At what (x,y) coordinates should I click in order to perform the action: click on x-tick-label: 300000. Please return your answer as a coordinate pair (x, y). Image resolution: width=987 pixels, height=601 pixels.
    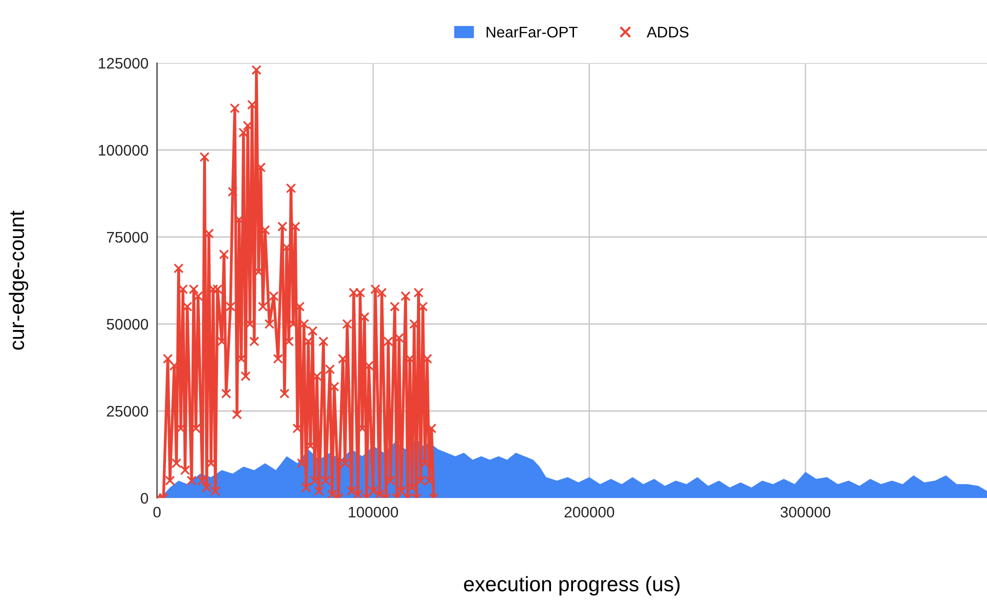
    Looking at the image, I should click on (805, 512).